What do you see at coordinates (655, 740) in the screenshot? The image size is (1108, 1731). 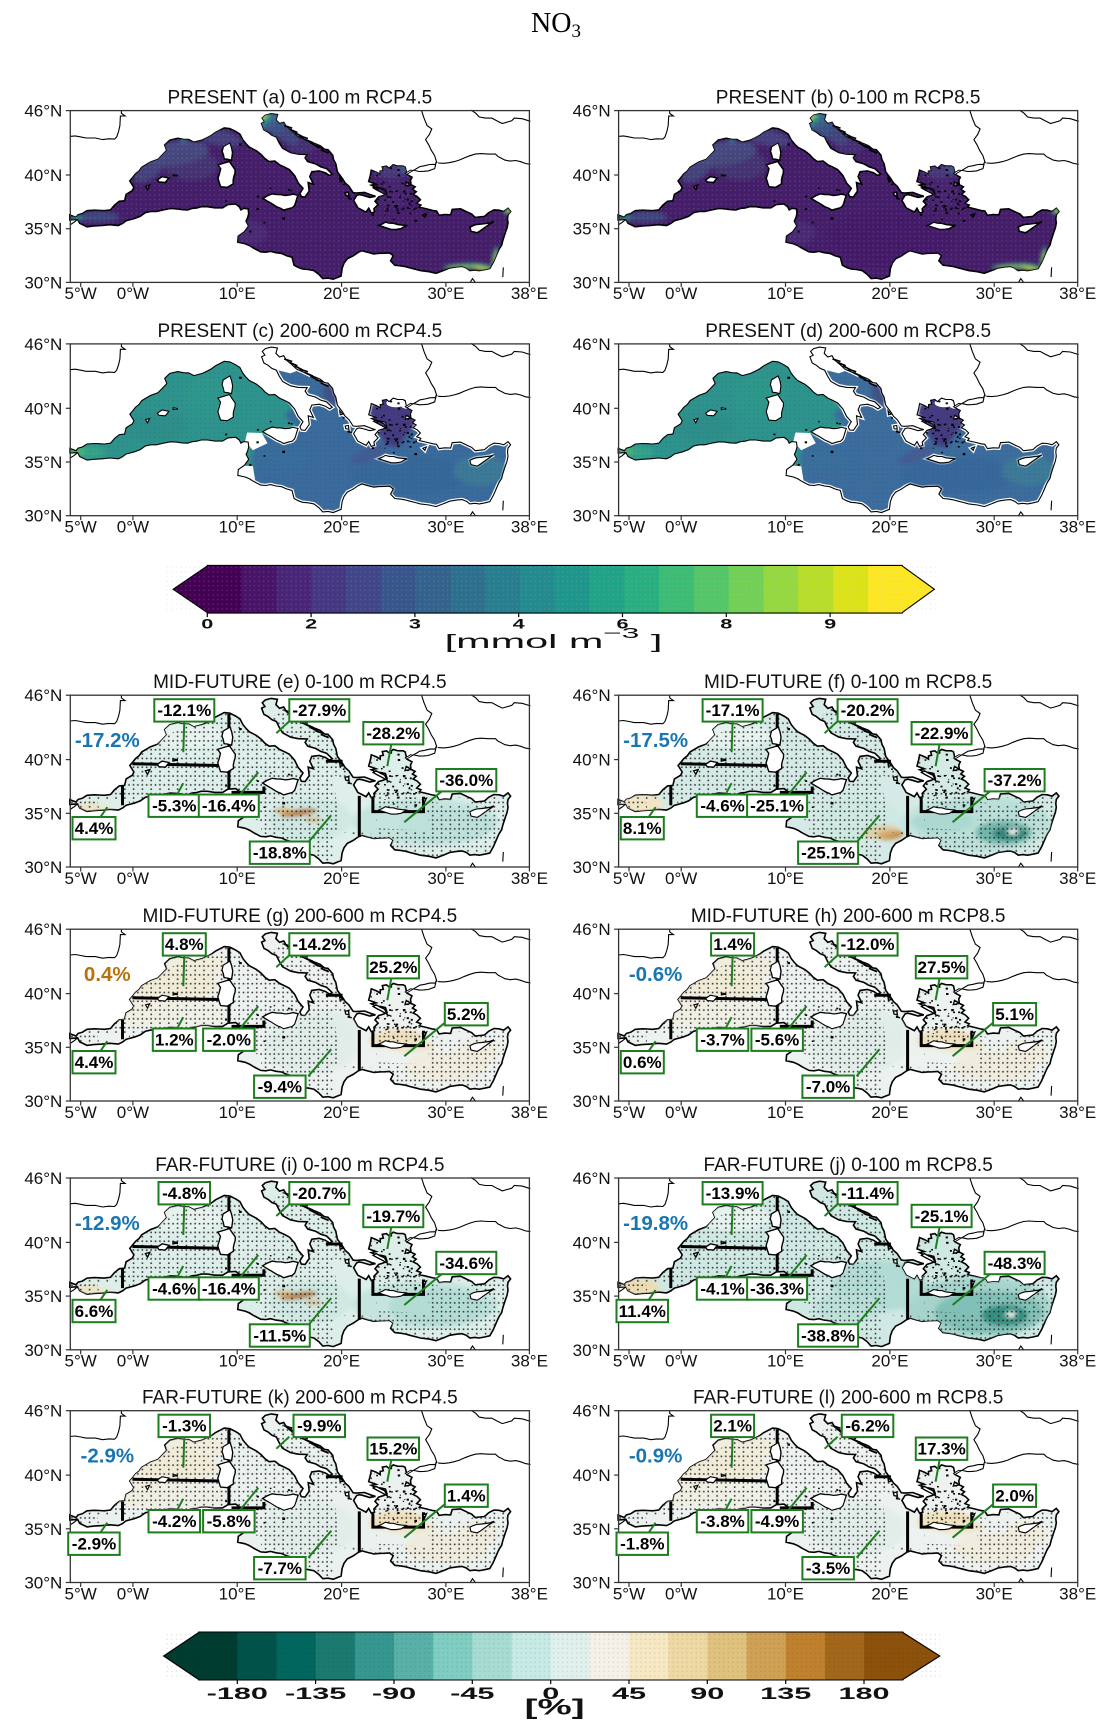 I see `svg-text: -17.5%` at bounding box center [655, 740].